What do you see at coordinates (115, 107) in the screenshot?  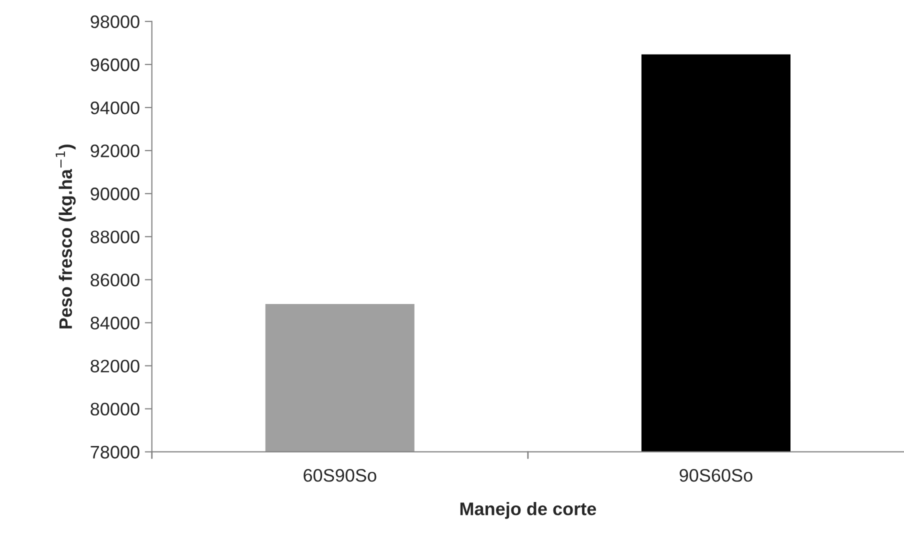 I see `y-tick-label: 94000` at bounding box center [115, 107].